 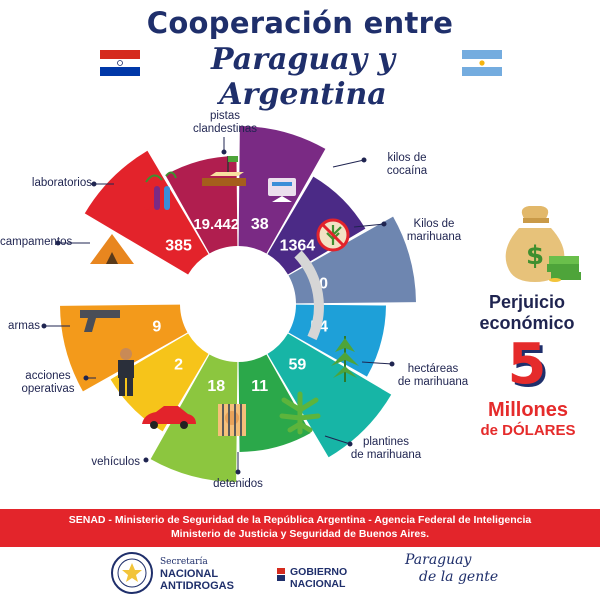 What do you see at coordinates (120, 63) in the screenshot?
I see `paraguay-flag-icon` at bounding box center [120, 63].